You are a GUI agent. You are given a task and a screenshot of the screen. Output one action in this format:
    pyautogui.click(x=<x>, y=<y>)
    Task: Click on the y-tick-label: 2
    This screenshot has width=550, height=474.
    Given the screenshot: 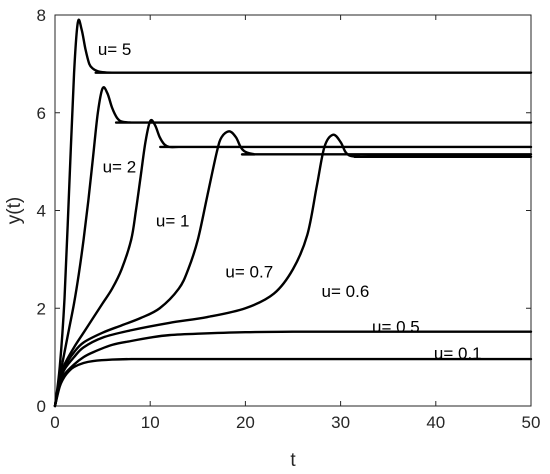 What is the action you would take?
    pyautogui.click(x=41, y=308)
    